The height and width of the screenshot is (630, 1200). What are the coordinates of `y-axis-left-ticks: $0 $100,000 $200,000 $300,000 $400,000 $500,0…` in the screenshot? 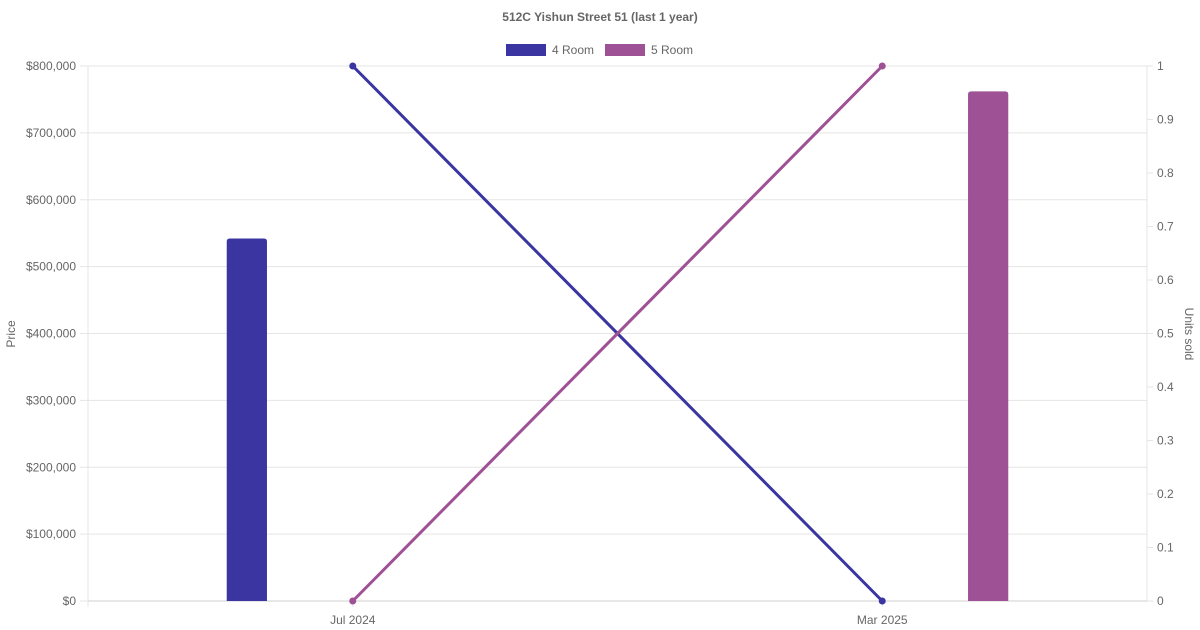 It's located at (51, 333).